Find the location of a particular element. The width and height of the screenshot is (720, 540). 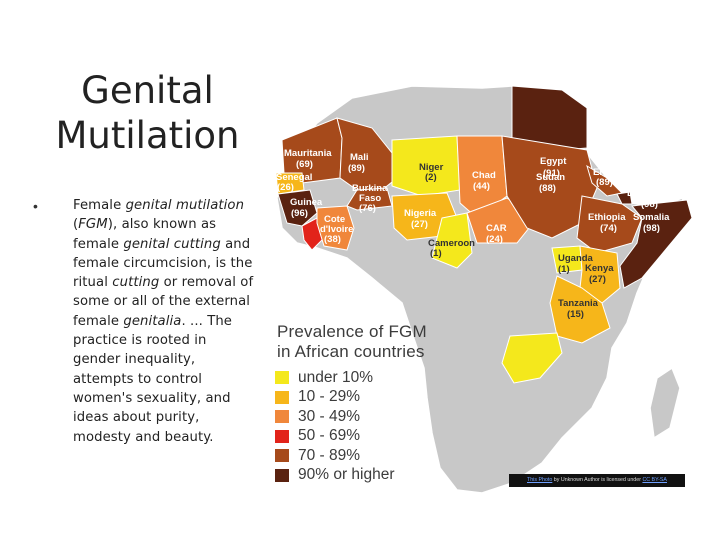

senegal-region is located at coordinates (290, 183).